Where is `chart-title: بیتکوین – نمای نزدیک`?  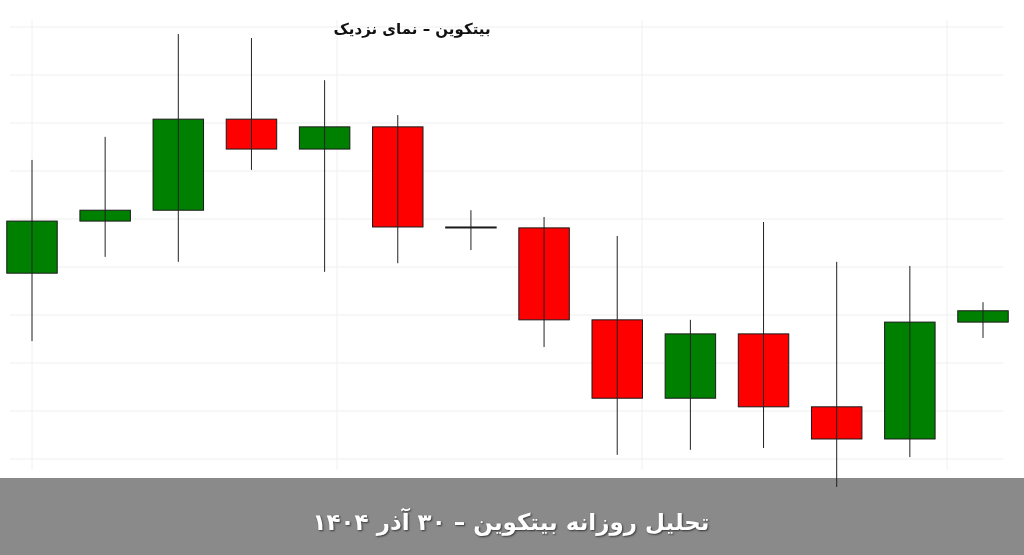 chart-title: بیتکوین – نمای نزدیک is located at coordinates (412, 29).